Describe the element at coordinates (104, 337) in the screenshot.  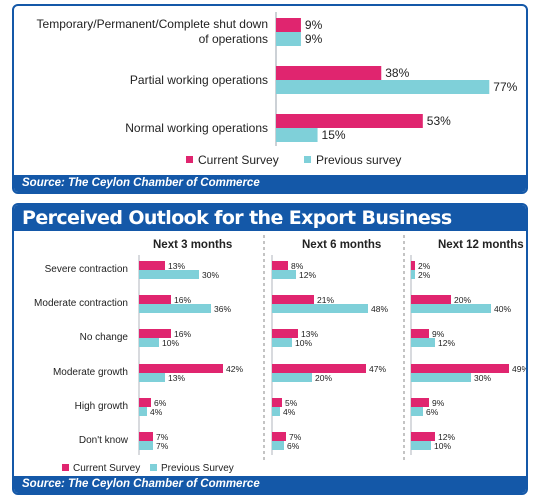
I see `outlook-category-label: No change` at that location.